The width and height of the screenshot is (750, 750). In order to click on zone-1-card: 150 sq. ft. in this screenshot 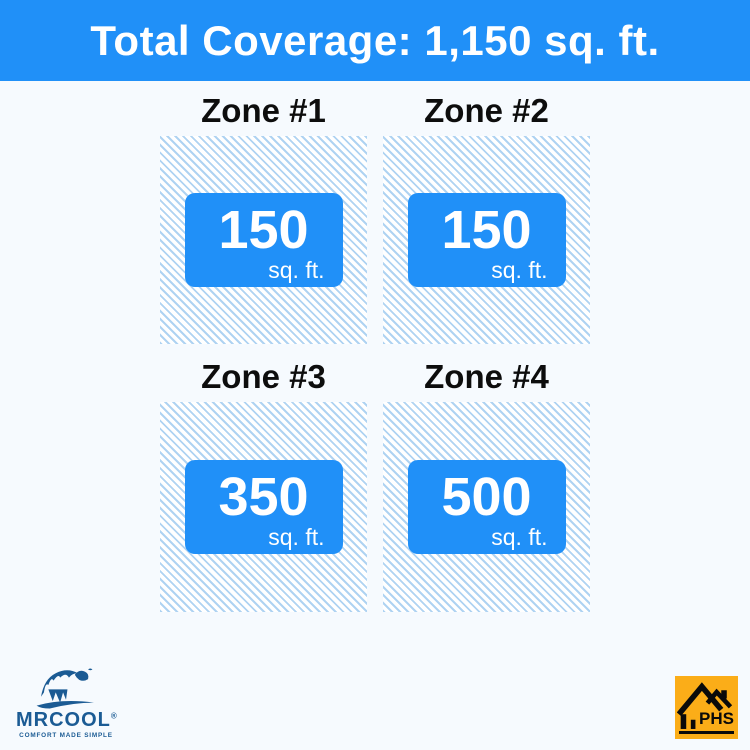, I will do `click(263, 240)`.